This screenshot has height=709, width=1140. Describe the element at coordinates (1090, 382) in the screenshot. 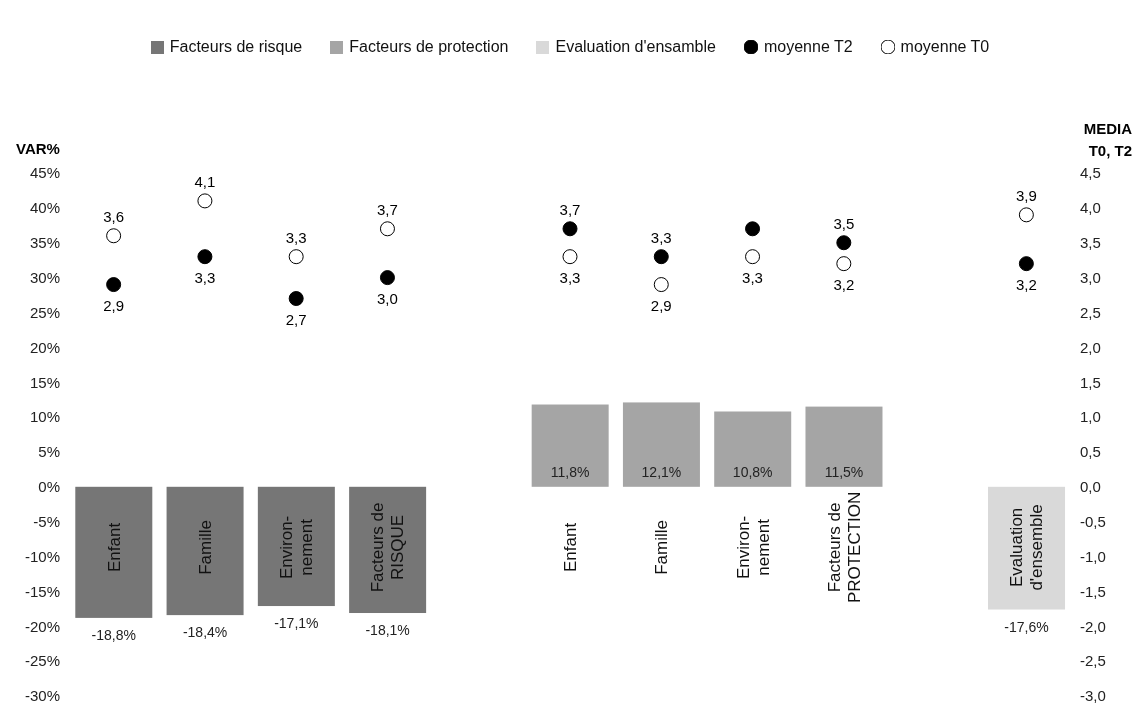

I see `y2-tick-label: 1,5` at that location.